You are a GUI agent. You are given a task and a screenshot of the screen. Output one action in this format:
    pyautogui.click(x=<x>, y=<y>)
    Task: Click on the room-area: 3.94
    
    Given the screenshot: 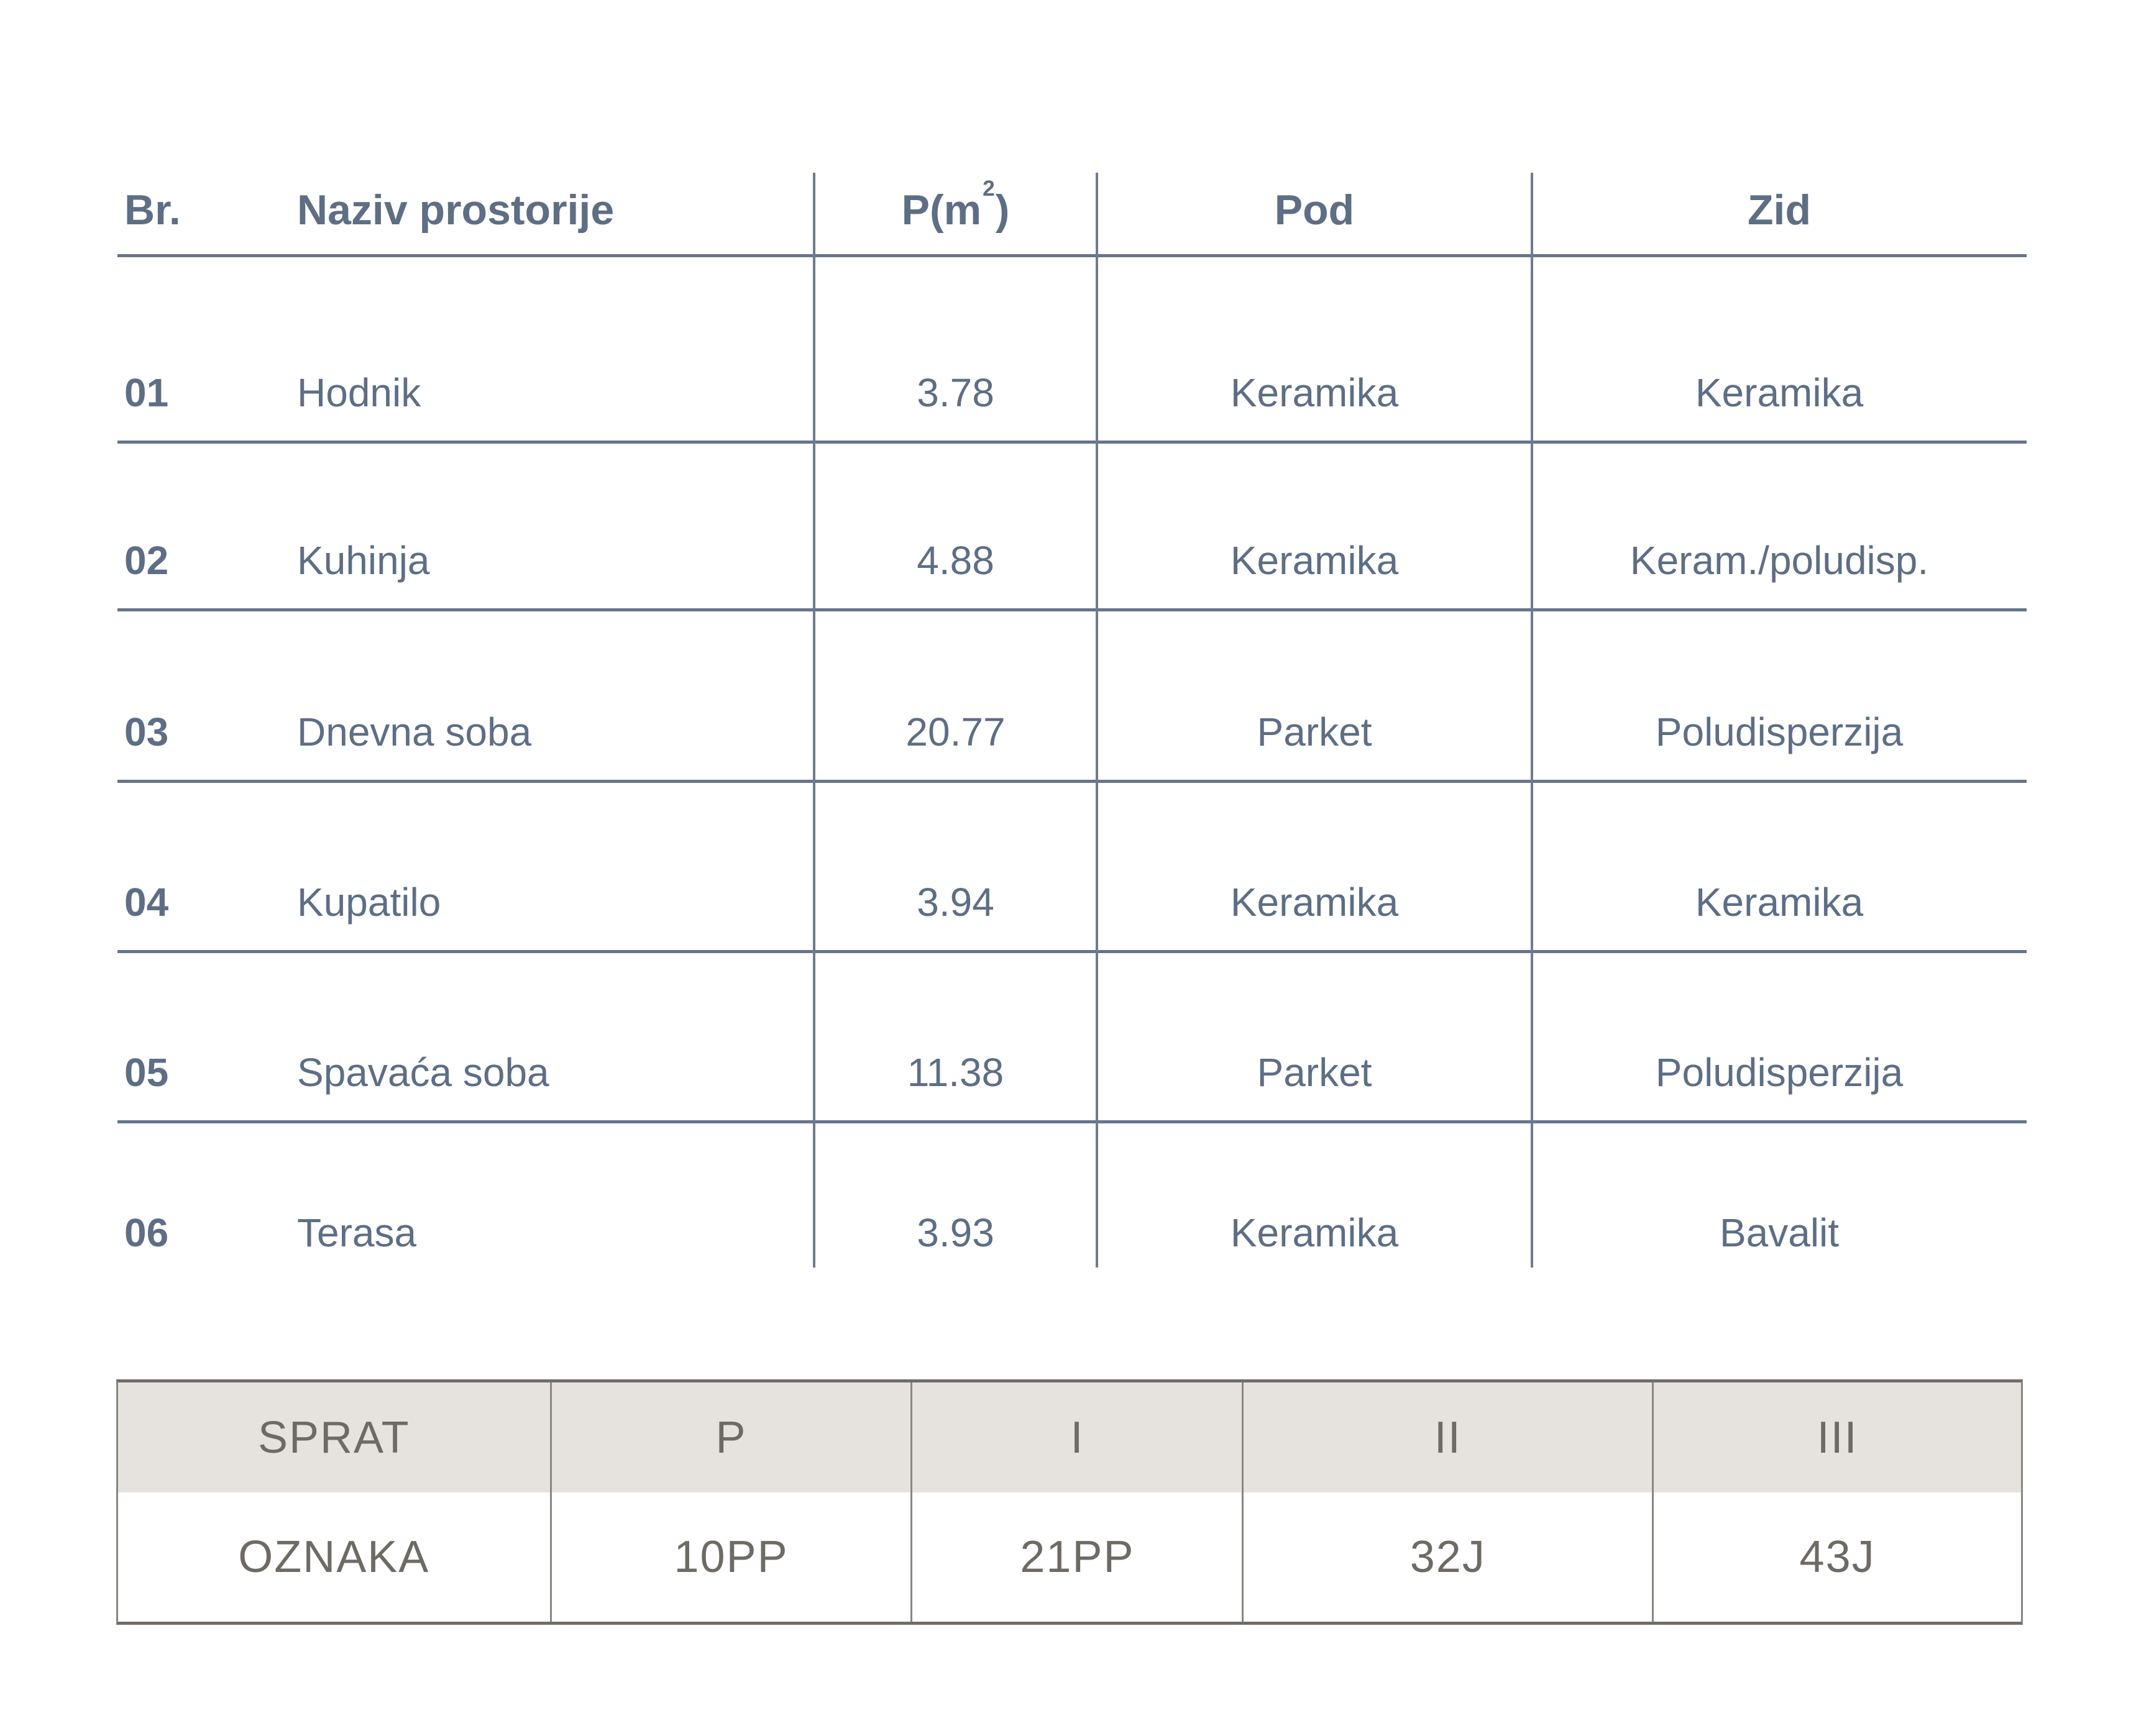 What is the action you would take?
    pyautogui.click(x=955, y=902)
    